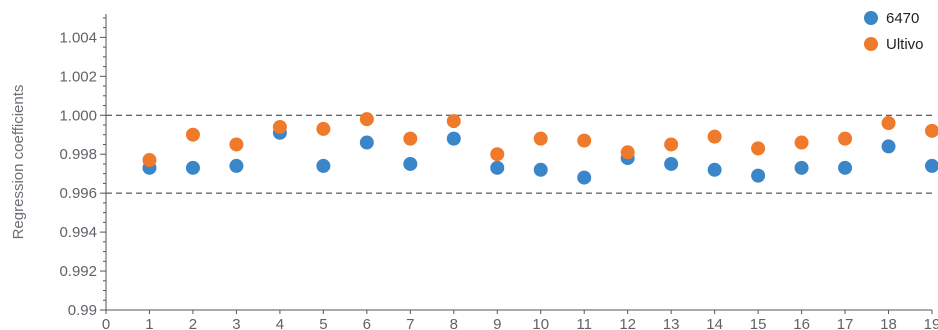 The height and width of the screenshot is (330, 938). I want to click on x-tick-label: 6, so click(367, 323).